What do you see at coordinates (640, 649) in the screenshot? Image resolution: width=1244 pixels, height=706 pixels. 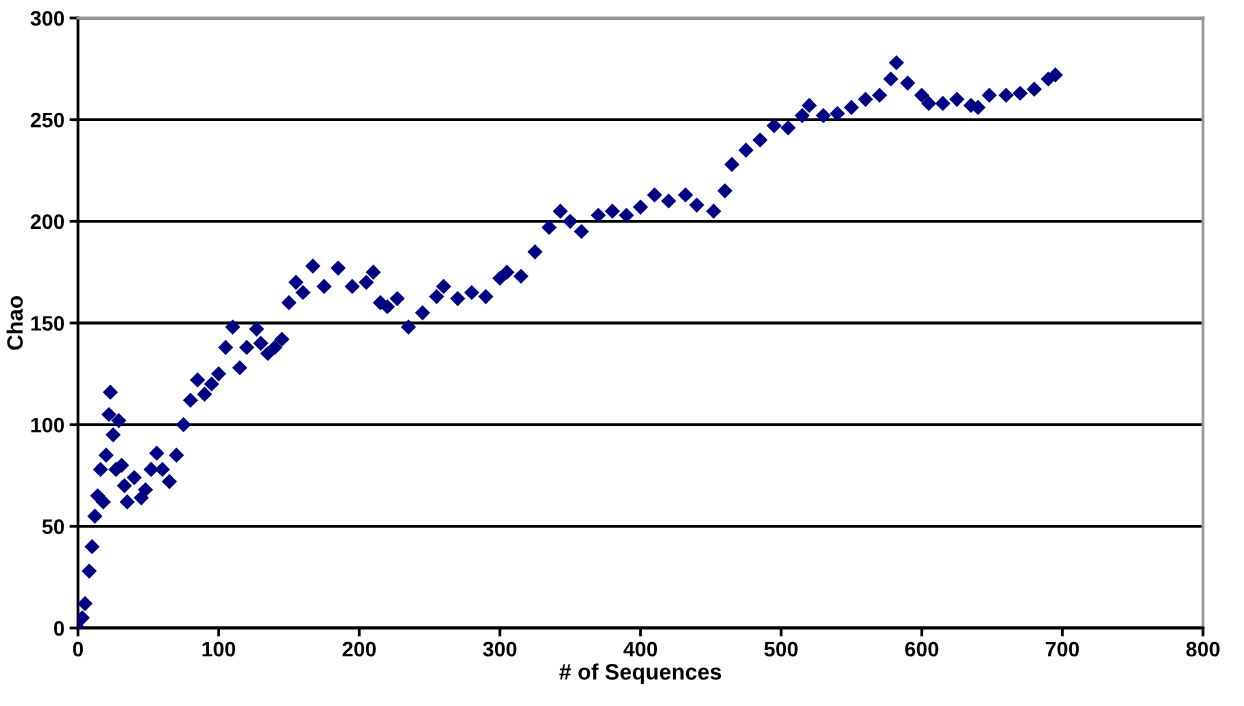 I see `x-tick-label: 400` at bounding box center [640, 649].